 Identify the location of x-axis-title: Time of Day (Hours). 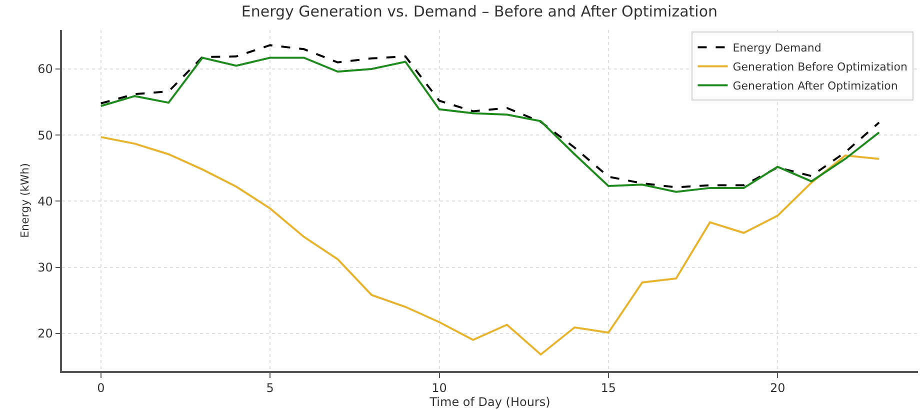
(489, 402).